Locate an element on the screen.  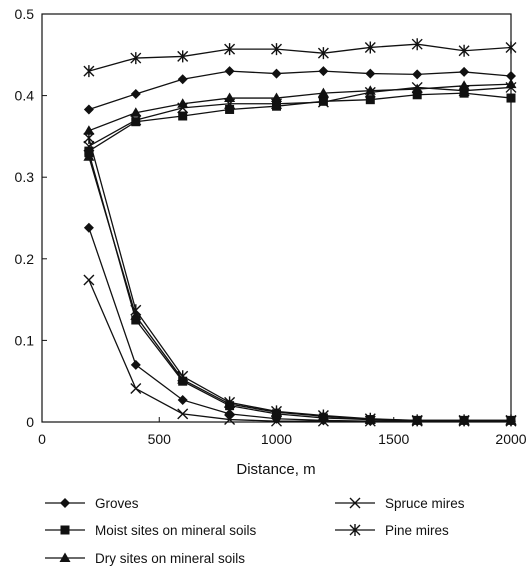
x-tick-label: 1500 is located at coordinates (393, 439).